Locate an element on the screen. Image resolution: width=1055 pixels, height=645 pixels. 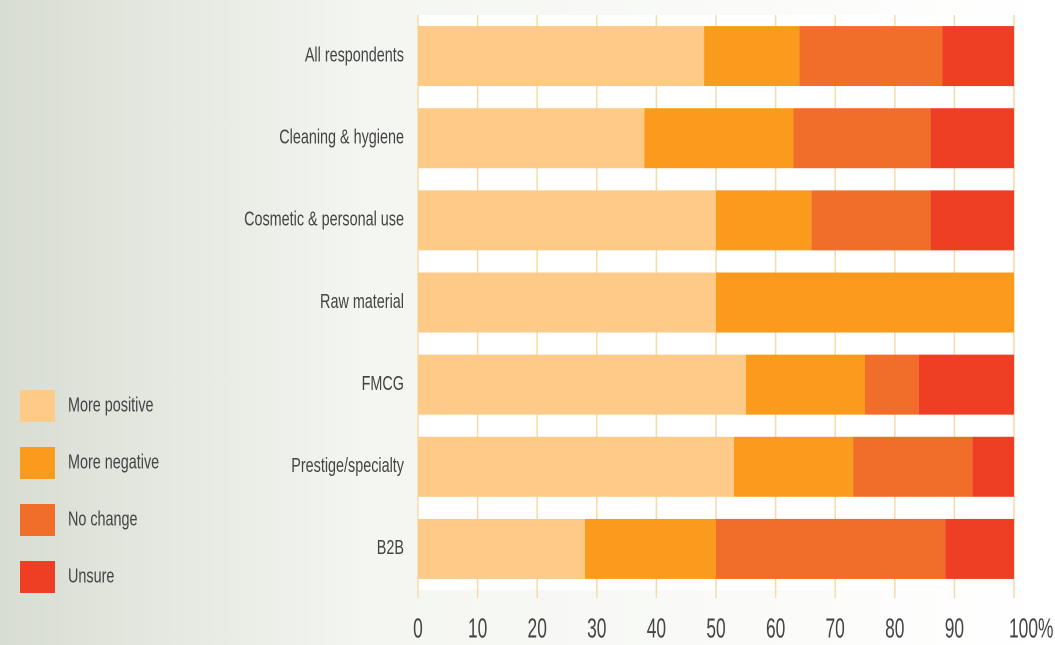
y-tick-label: FMCG is located at coordinates (383, 383).